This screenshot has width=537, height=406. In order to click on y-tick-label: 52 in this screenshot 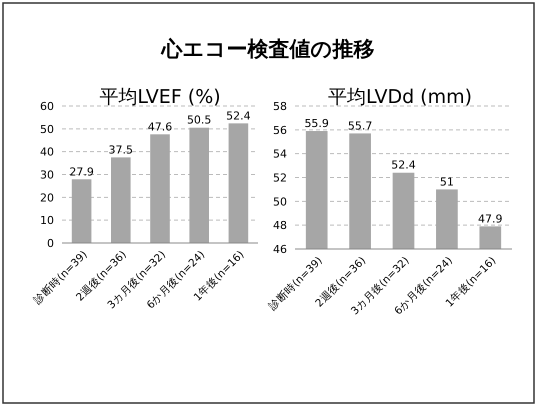, I will do `click(280, 178)`.